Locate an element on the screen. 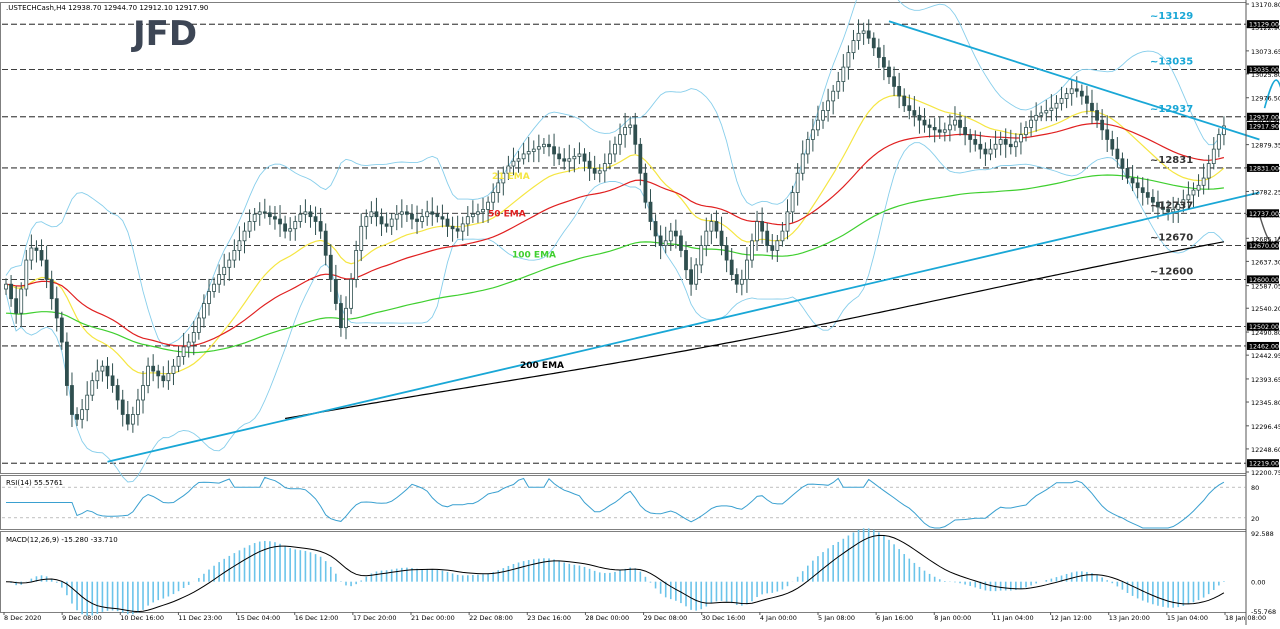  time-tick-label: 12 Jan 12:00 is located at coordinates (1071, 618).